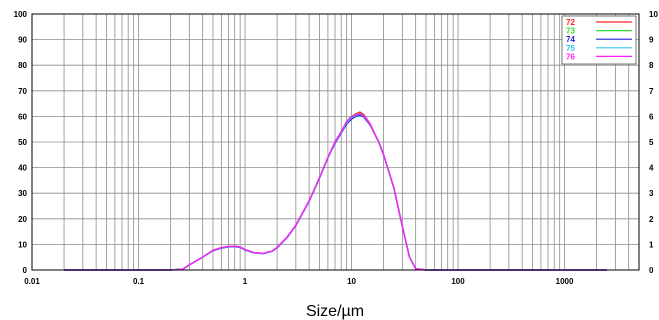 Image resolution: width=659 pixels, height=320 pixels. What do you see at coordinates (22, 219) in the screenshot?
I see `y-tick-label: 20` at bounding box center [22, 219].